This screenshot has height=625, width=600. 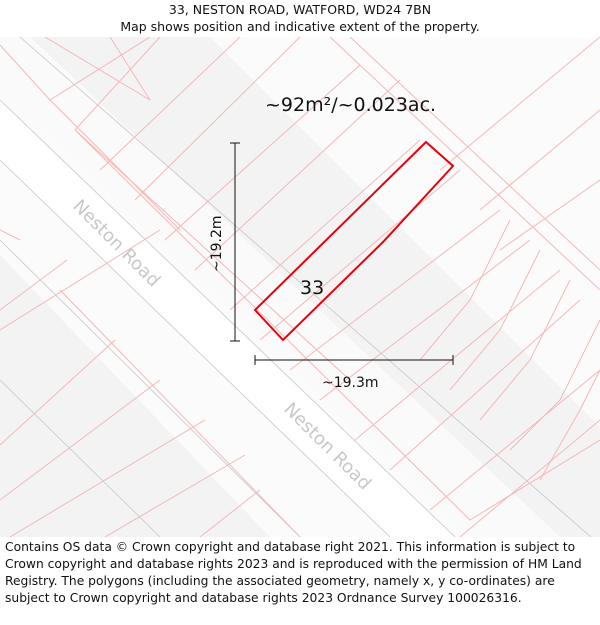 What do you see at coordinates (354, 360) in the screenshot?
I see `horizontal-measure` at bounding box center [354, 360].